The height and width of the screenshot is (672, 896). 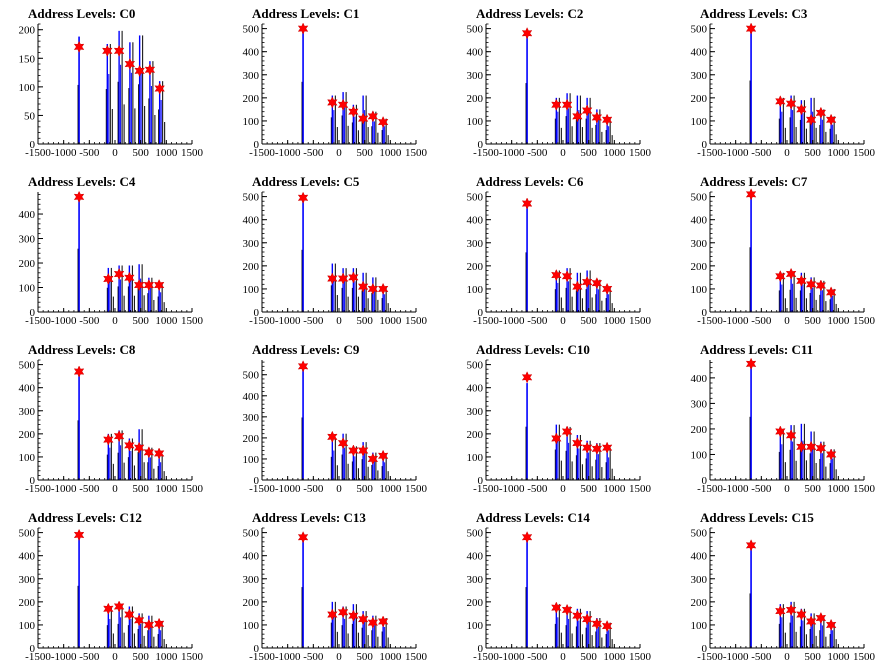 I want to click on y-tick-label: 150, so click(x=27, y=59).